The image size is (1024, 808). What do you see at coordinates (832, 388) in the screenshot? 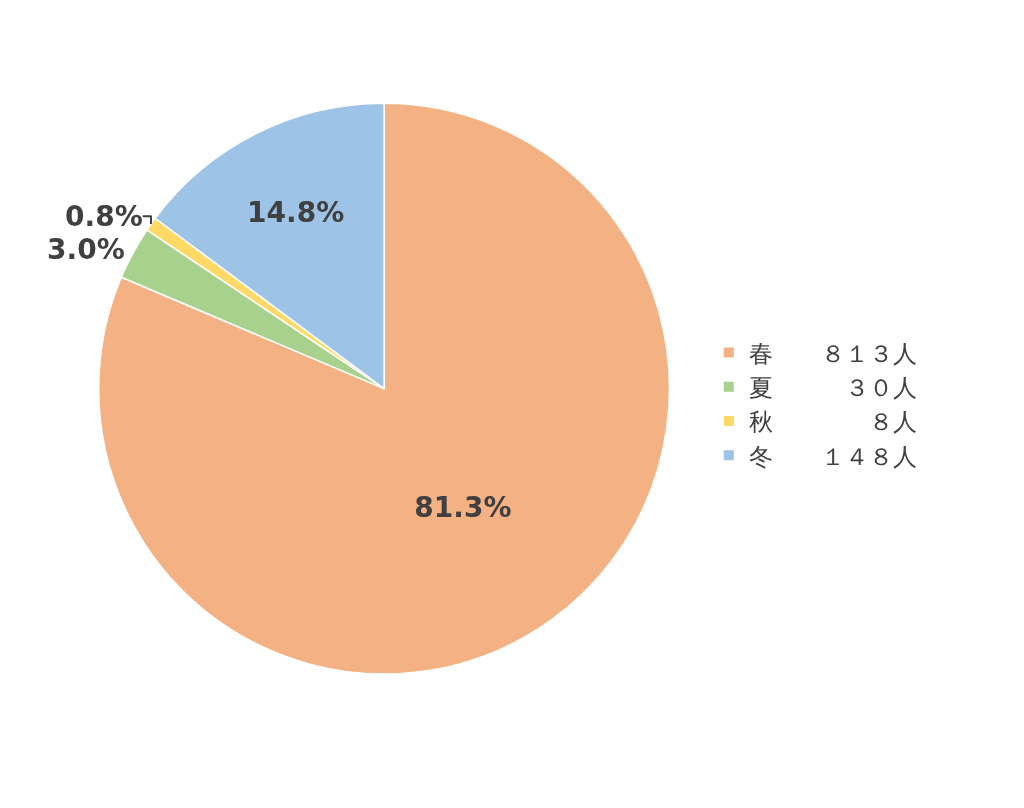
I see `legend-label: 夏 ３０人` at bounding box center [832, 388].